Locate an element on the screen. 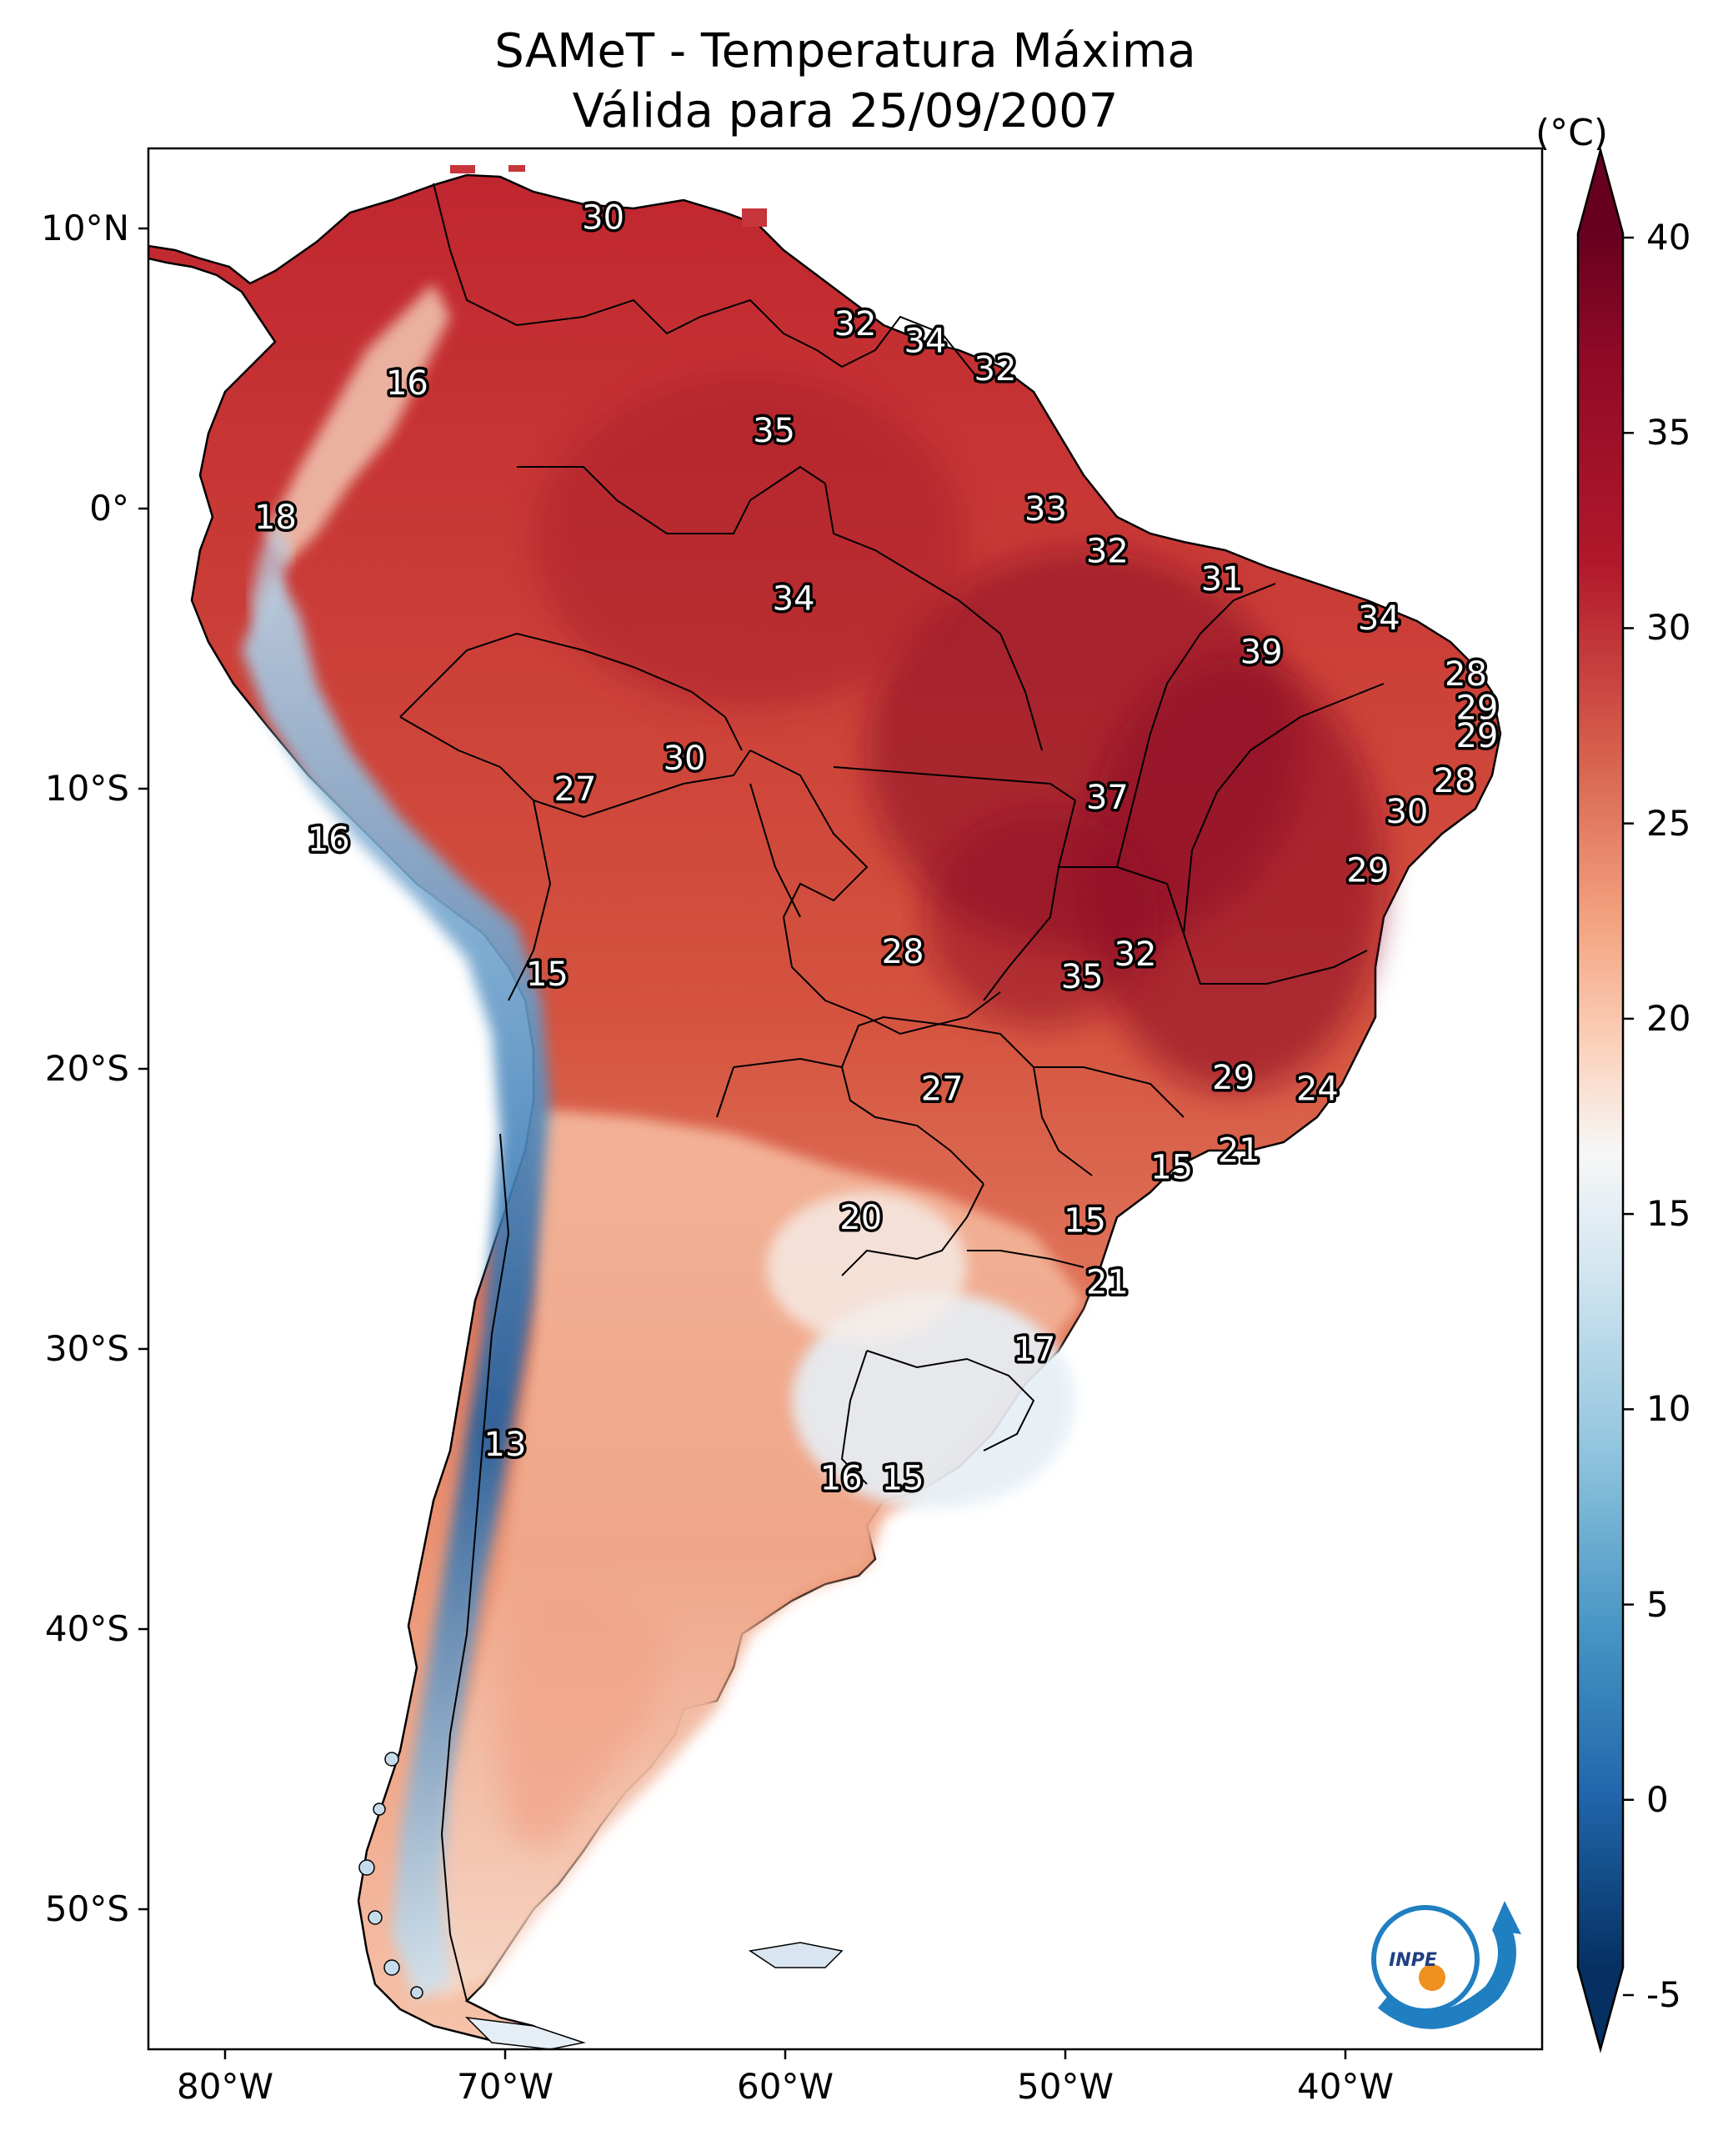  colorbar-outline is located at coordinates (1600, 1099).